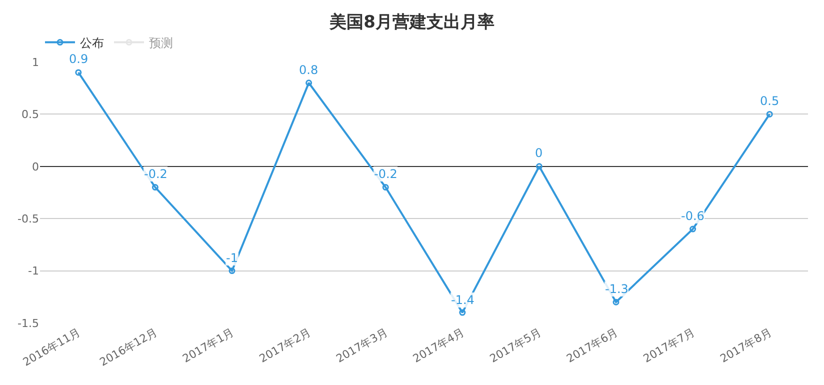 The image size is (824, 385). I want to click on data-label: 0.8, so click(308, 70).